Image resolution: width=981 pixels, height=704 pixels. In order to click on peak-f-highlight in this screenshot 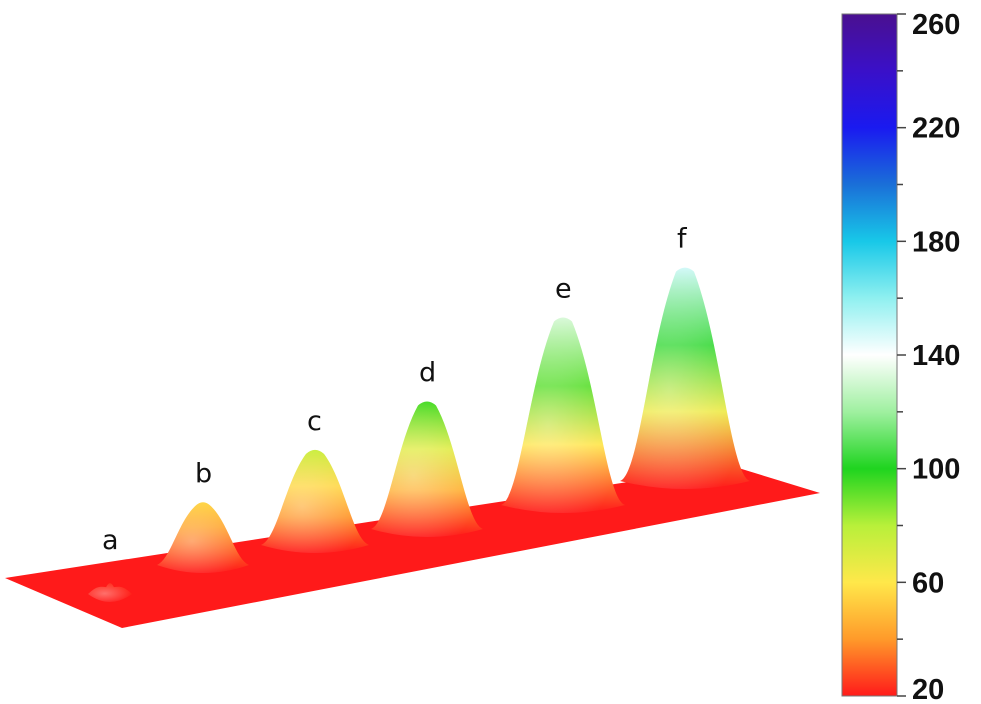, I will do `click(685, 378)`.